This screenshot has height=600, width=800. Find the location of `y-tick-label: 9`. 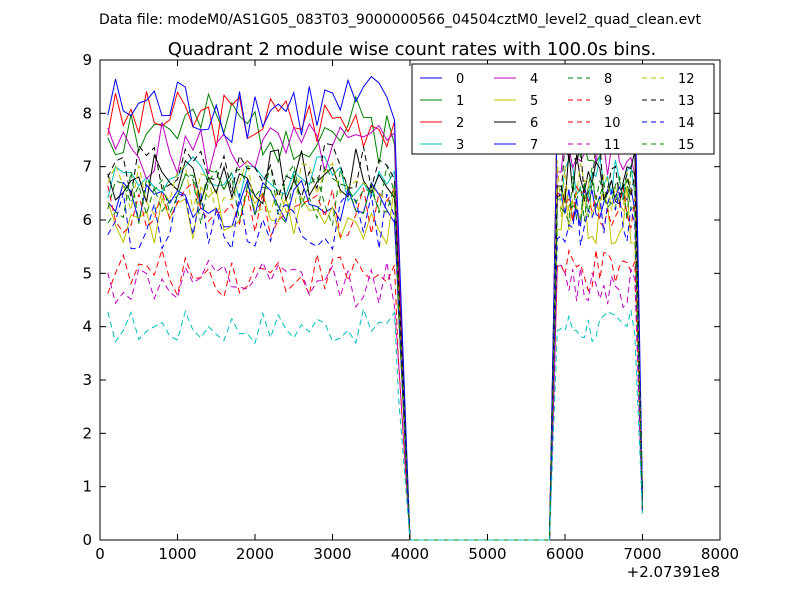

y-tick-label: 9 is located at coordinates (87, 60).